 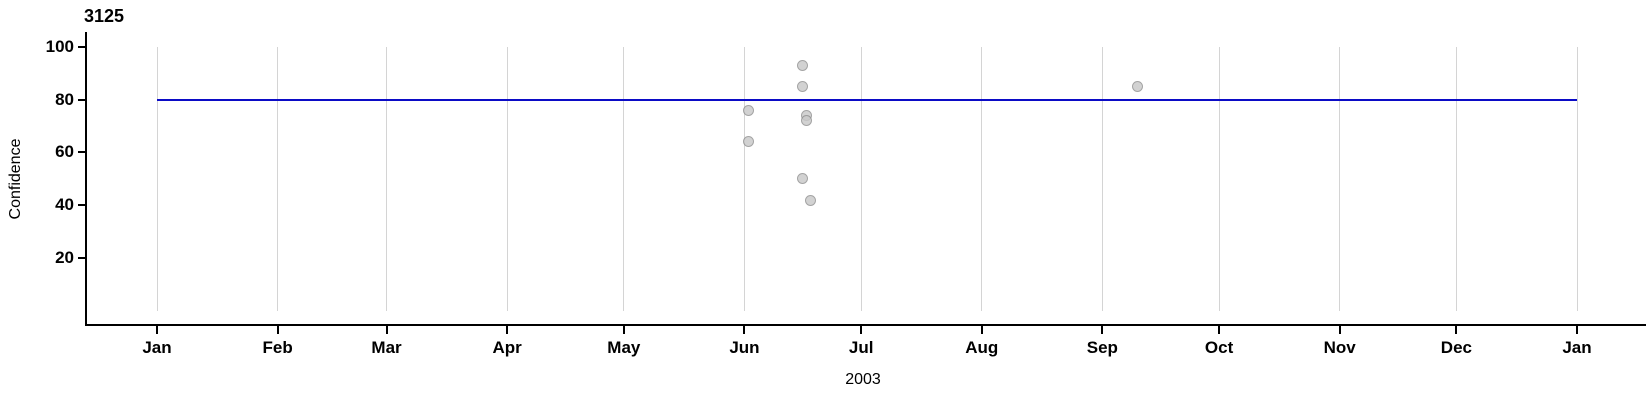 I want to click on y-tick-label: 40, so click(x=64, y=205).